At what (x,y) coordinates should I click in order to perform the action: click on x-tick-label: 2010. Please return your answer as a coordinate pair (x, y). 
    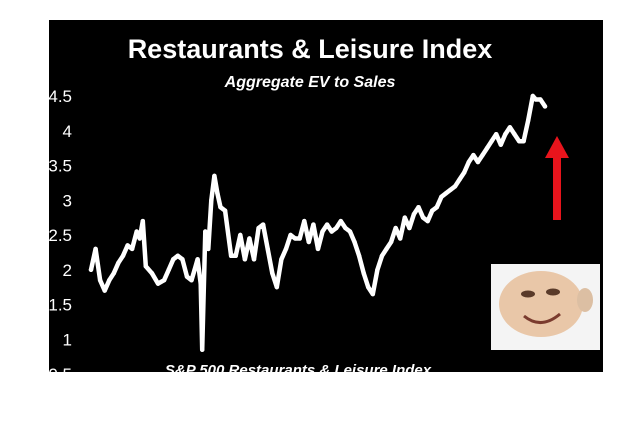
    Looking at the image, I should click on (389, 412).